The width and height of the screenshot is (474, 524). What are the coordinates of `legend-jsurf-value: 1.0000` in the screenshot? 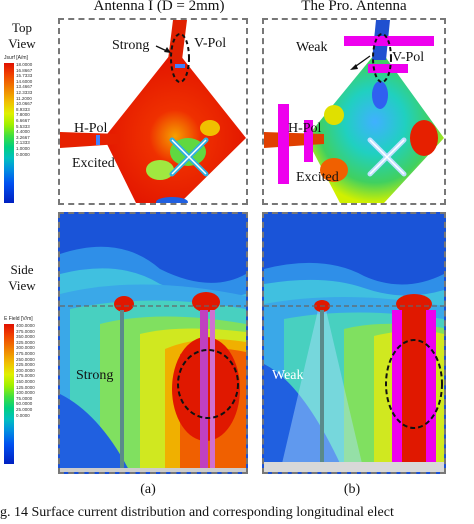 It's located at (23, 148).